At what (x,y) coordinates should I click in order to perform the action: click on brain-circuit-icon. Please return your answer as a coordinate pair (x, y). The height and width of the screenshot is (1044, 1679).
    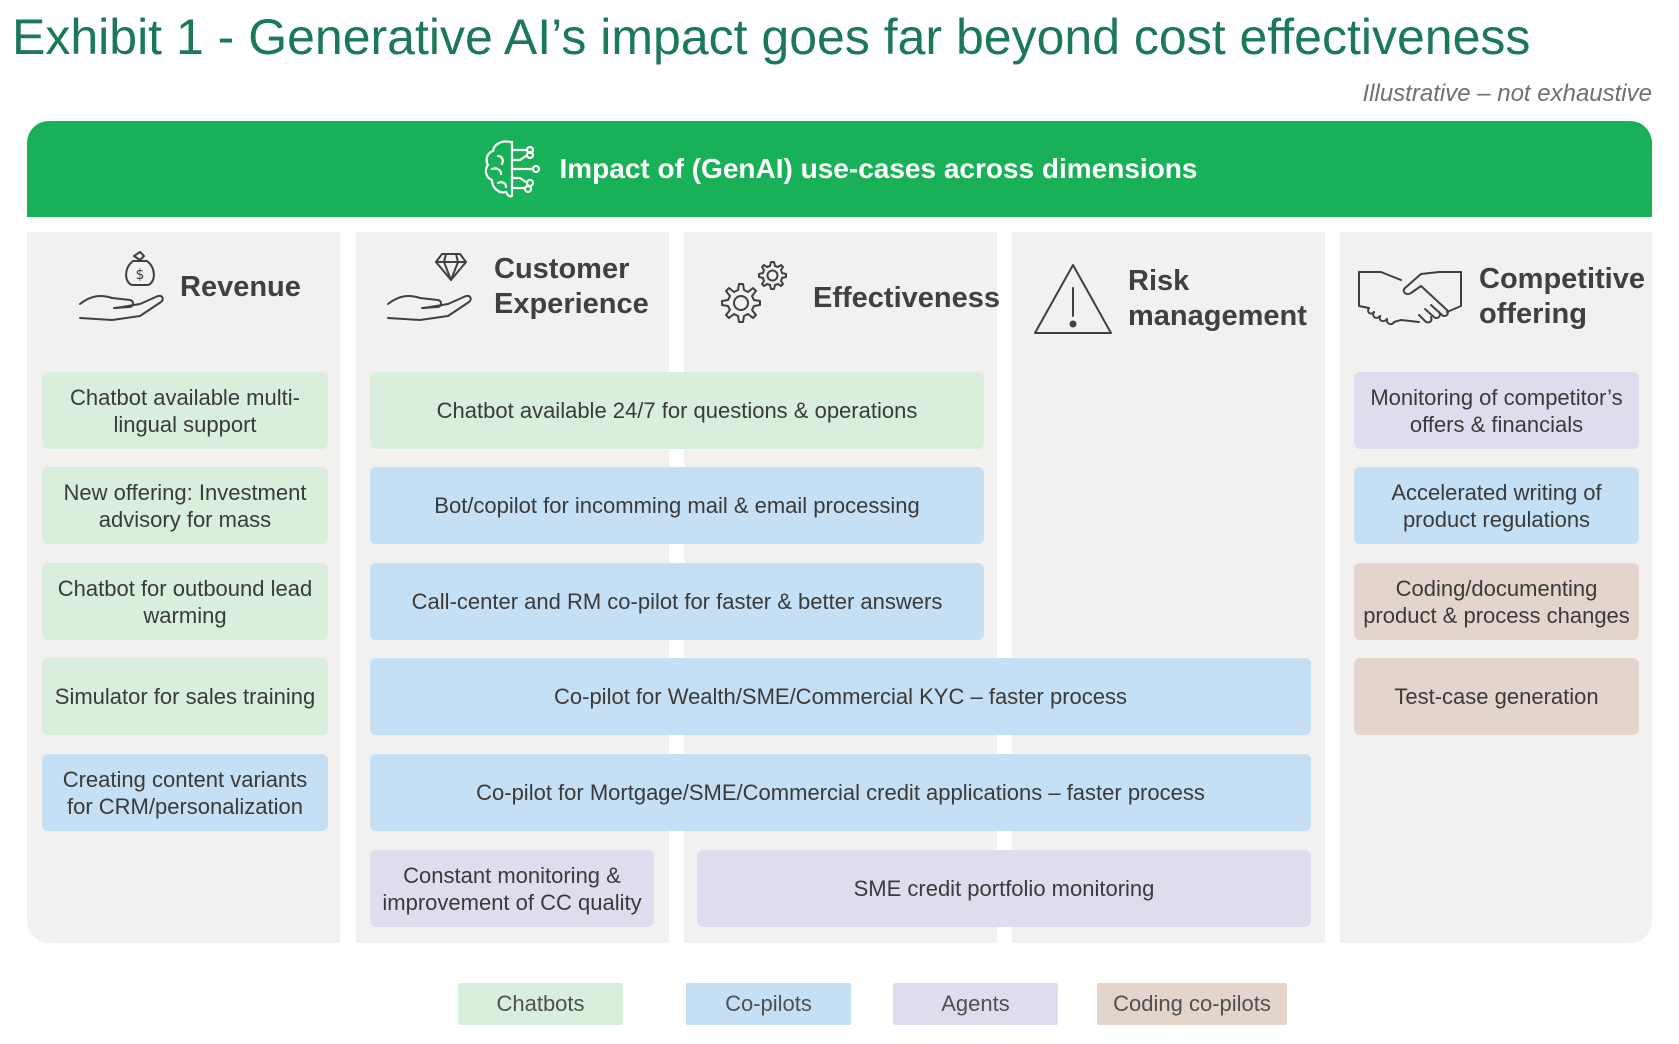
    Looking at the image, I should click on (512, 169).